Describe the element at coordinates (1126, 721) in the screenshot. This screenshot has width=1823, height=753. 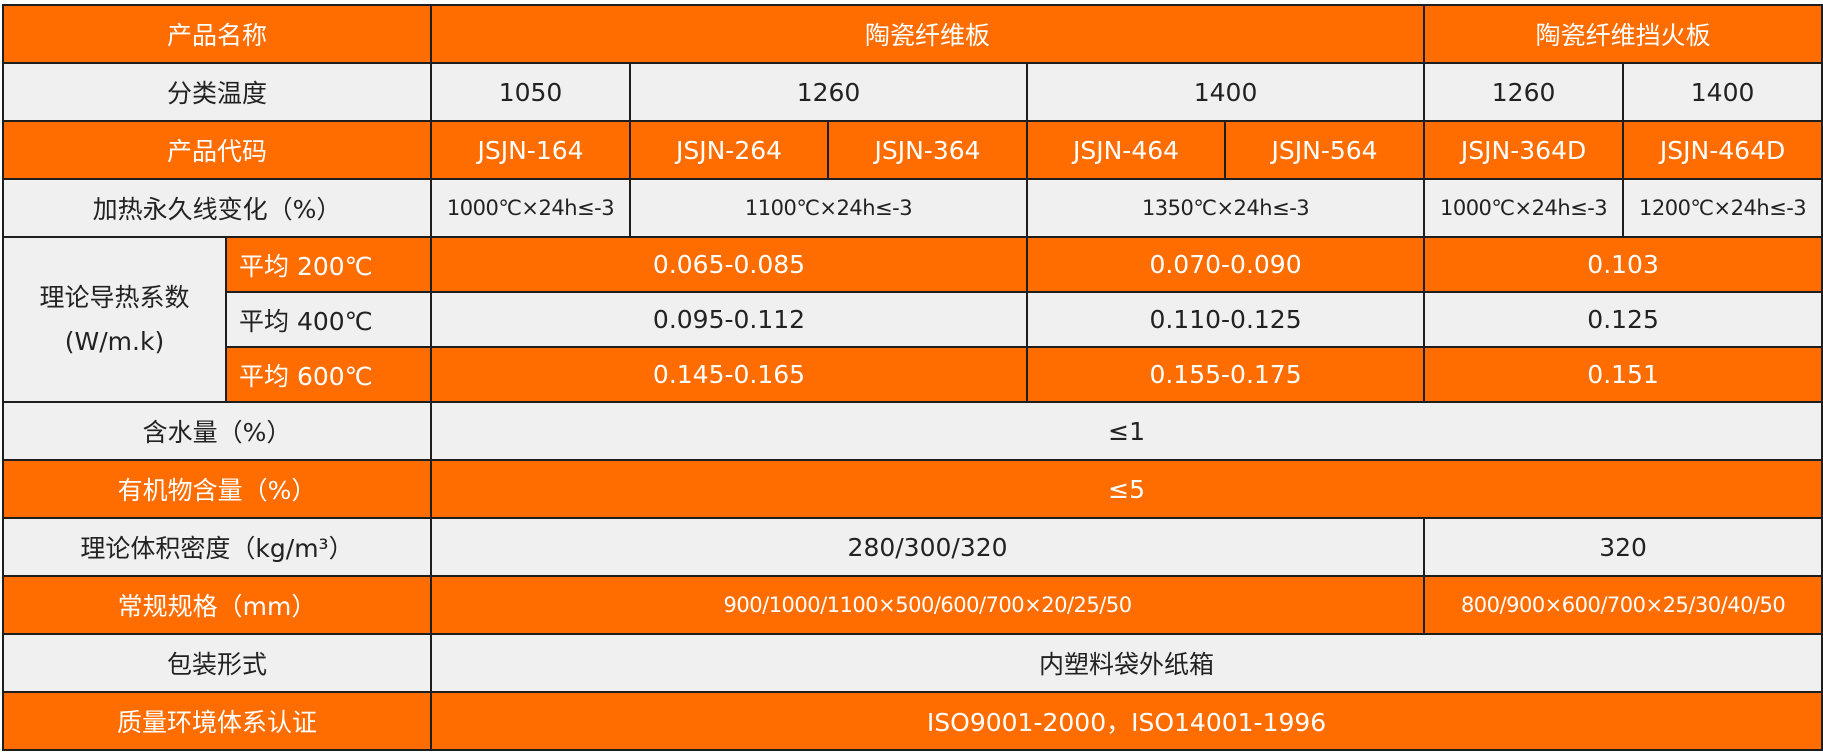
I see `cell: ISO9001-2000，ISO14001-1996` at that location.